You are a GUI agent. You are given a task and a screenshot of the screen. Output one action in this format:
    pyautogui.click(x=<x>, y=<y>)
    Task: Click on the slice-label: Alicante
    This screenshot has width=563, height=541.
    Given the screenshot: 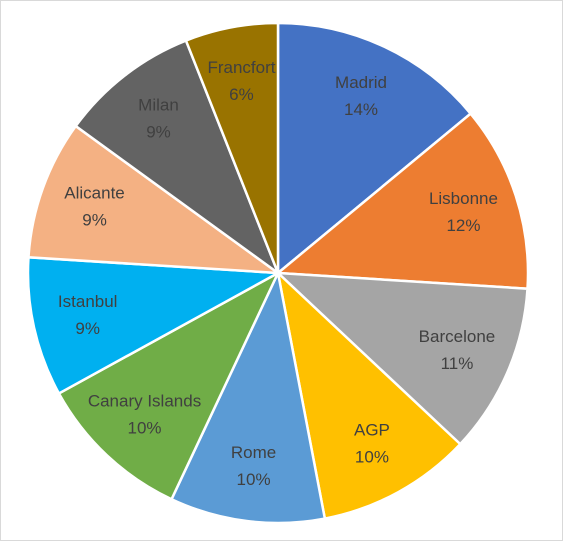 What is the action you would take?
    pyautogui.click(x=94, y=192)
    